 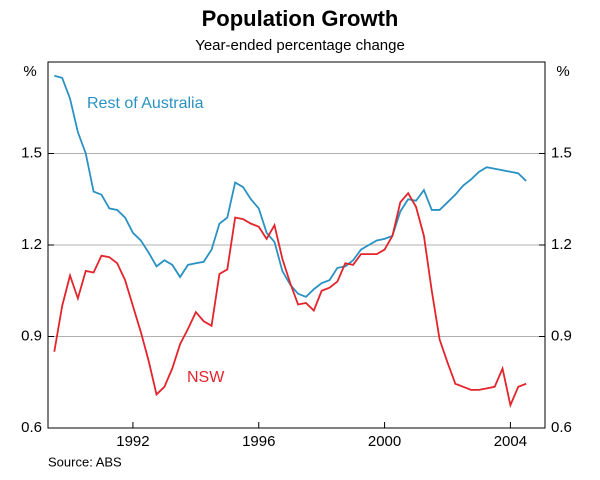 I want to click on y2-unit: %, so click(x=562, y=71).